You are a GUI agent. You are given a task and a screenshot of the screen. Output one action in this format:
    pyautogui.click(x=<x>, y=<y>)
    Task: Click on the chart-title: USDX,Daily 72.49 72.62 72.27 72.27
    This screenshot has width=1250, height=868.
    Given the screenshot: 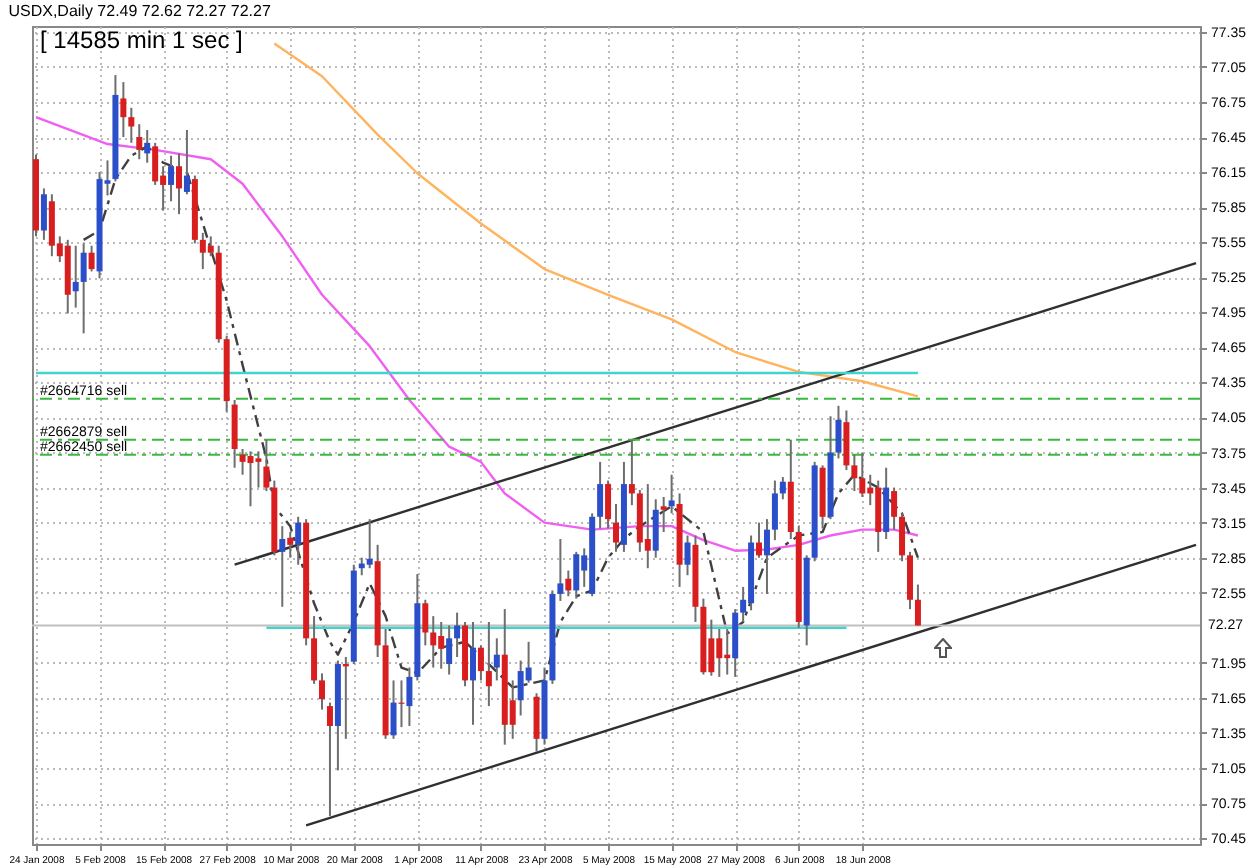 What is the action you would take?
    pyautogui.click(x=140, y=10)
    